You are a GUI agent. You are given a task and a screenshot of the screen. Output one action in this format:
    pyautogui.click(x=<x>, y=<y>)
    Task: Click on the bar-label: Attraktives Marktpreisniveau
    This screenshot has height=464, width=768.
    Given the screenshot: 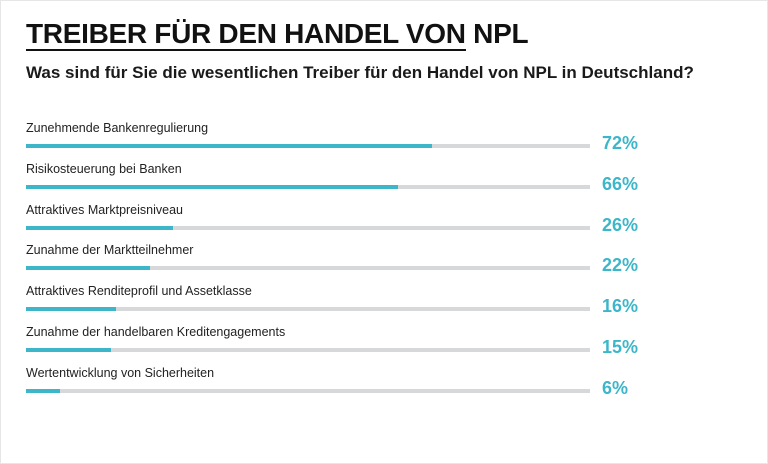 What is the action you would take?
    pyautogui.click(x=105, y=209)
    